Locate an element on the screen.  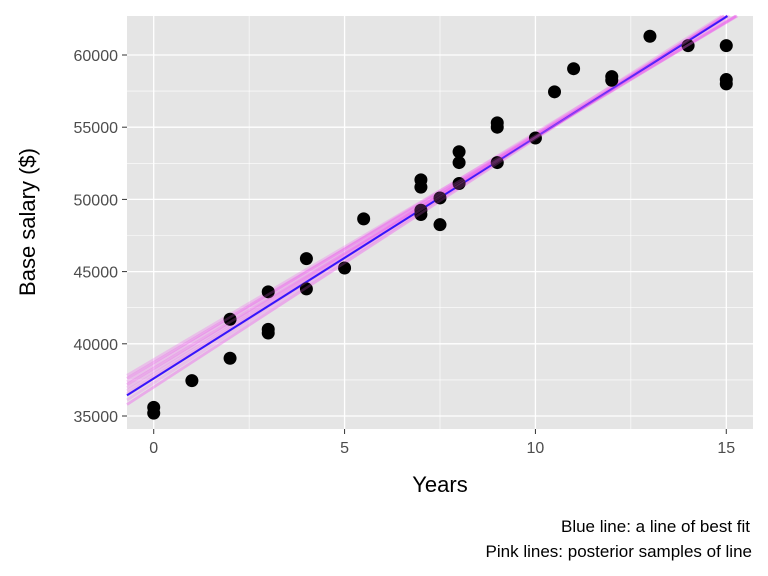
x-tick-label: 0 is located at coordinates (153, 448).